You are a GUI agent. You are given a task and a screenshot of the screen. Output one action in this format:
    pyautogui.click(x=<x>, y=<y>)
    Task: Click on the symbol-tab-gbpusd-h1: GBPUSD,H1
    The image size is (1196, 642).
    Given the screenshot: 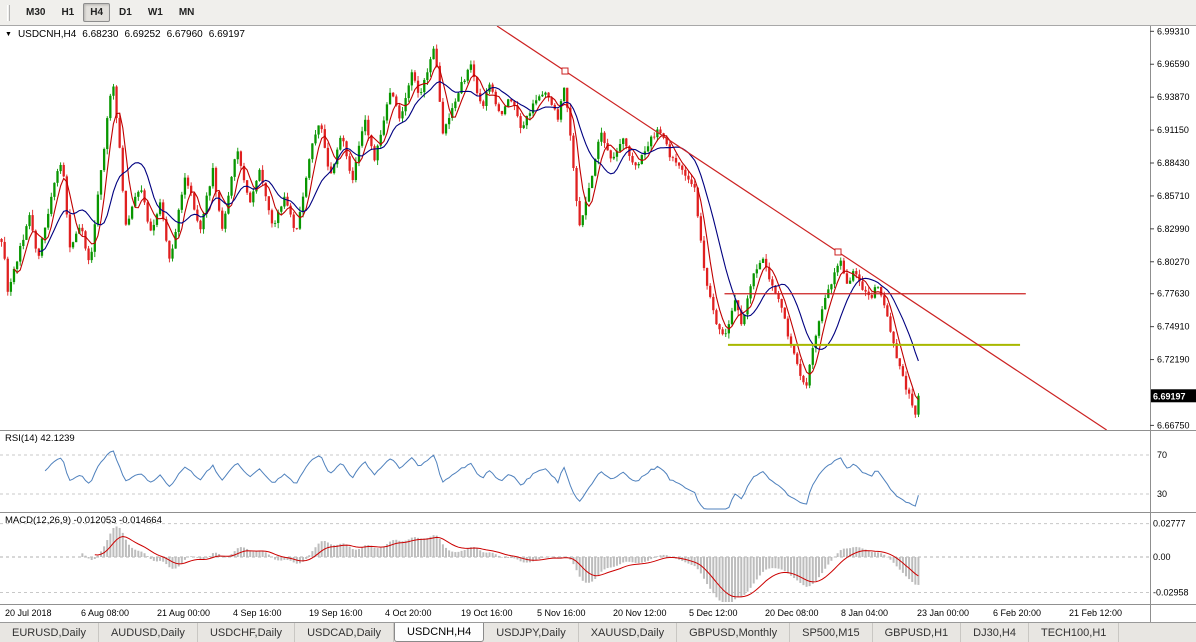 What is the action you would take?
    pyautogui.click(x=917, y=632)
    